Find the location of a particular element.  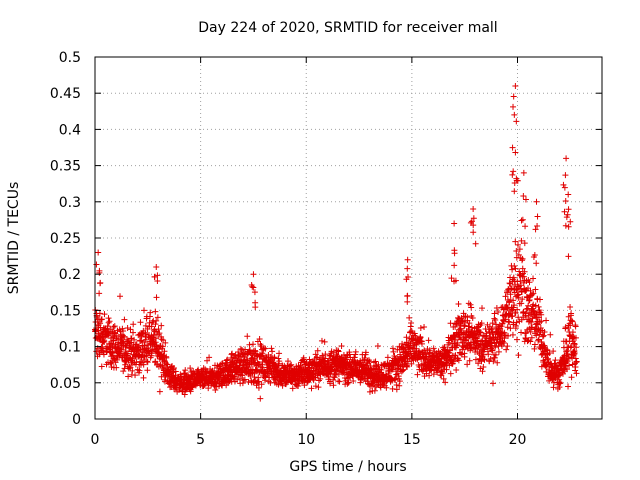

y-tick-label: 0.5 is located at coordinates (70, 58).